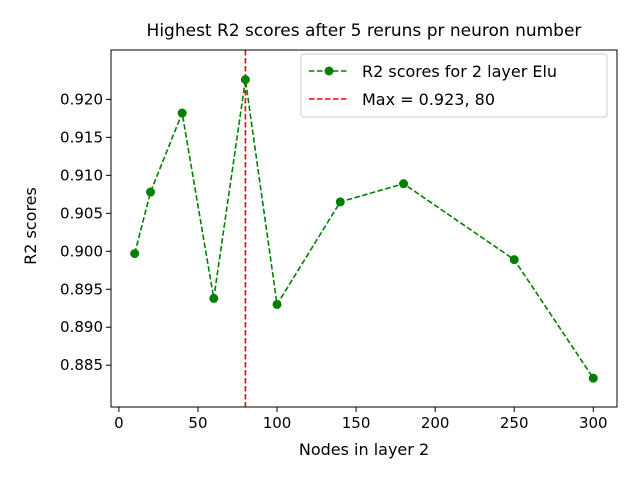 This screenshot has height=480, width=640. I want to click on x-tick-label: 100, so click(277, 423).